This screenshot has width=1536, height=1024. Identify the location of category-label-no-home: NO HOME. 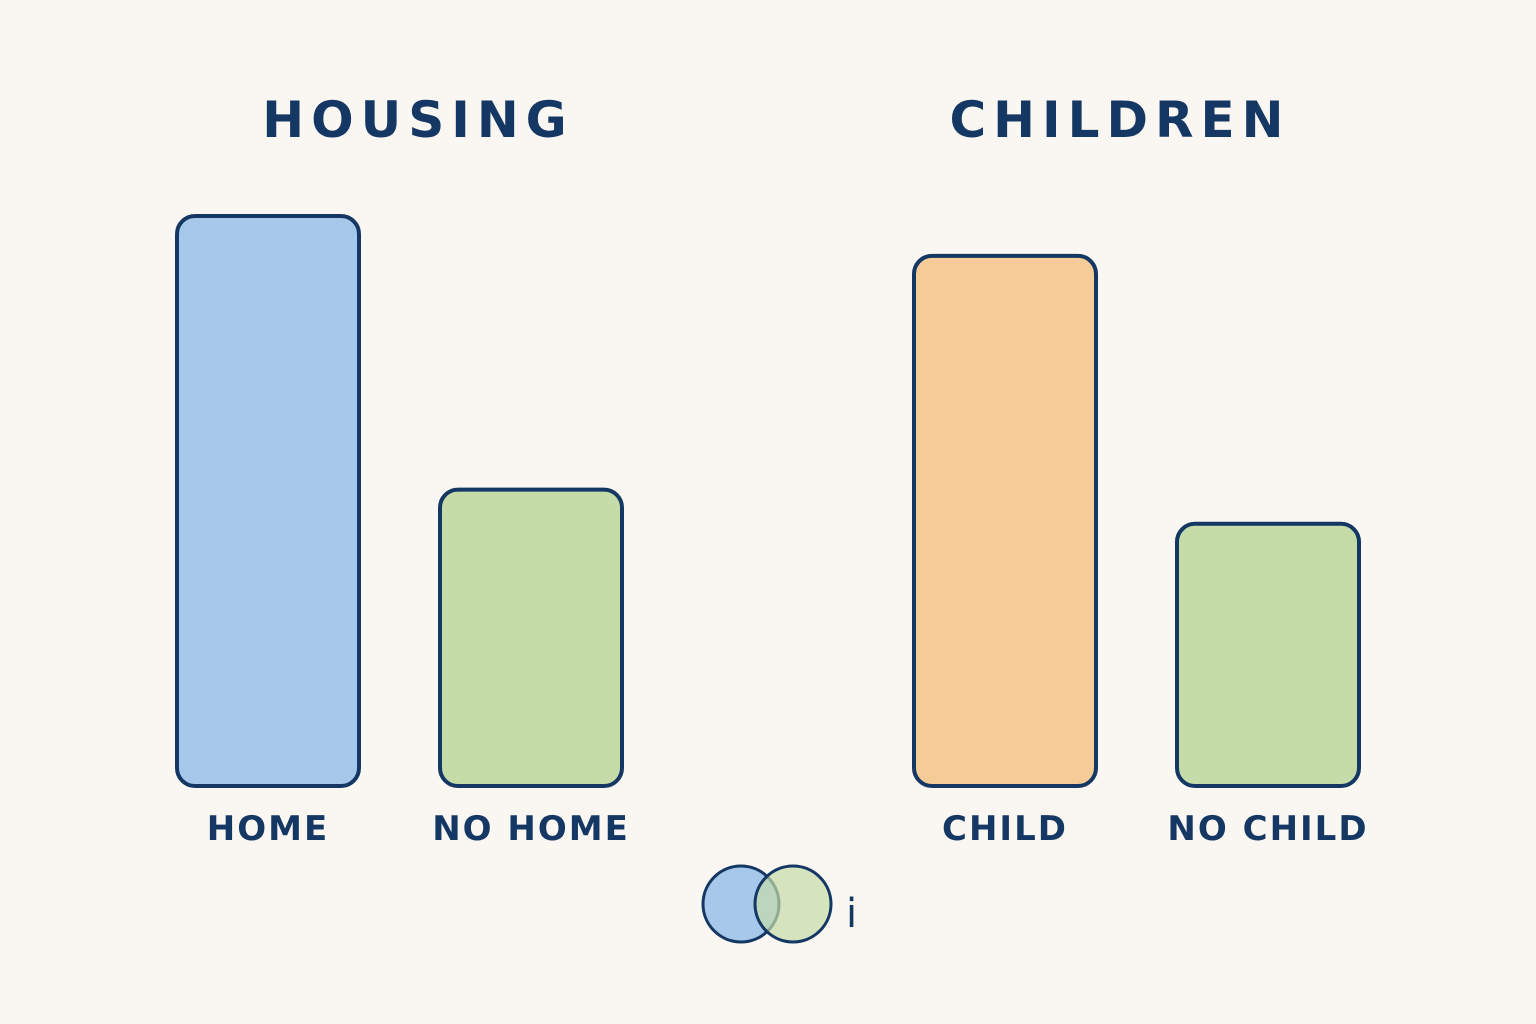
(531, 829).